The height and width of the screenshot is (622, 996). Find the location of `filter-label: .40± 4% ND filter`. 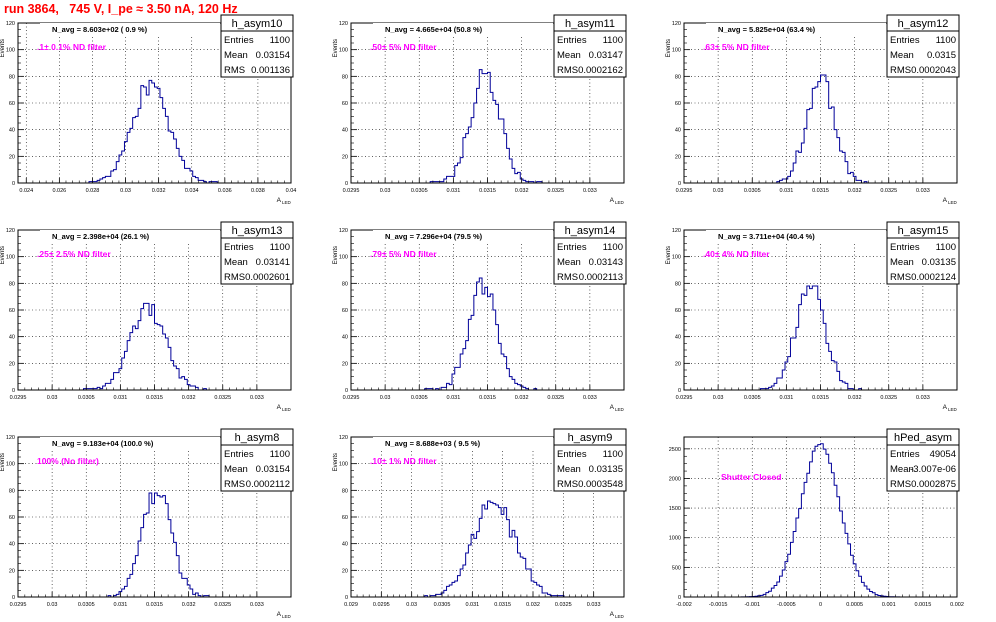

filter-label: .40± 4% ND filter is located at coordinates (736, 254).